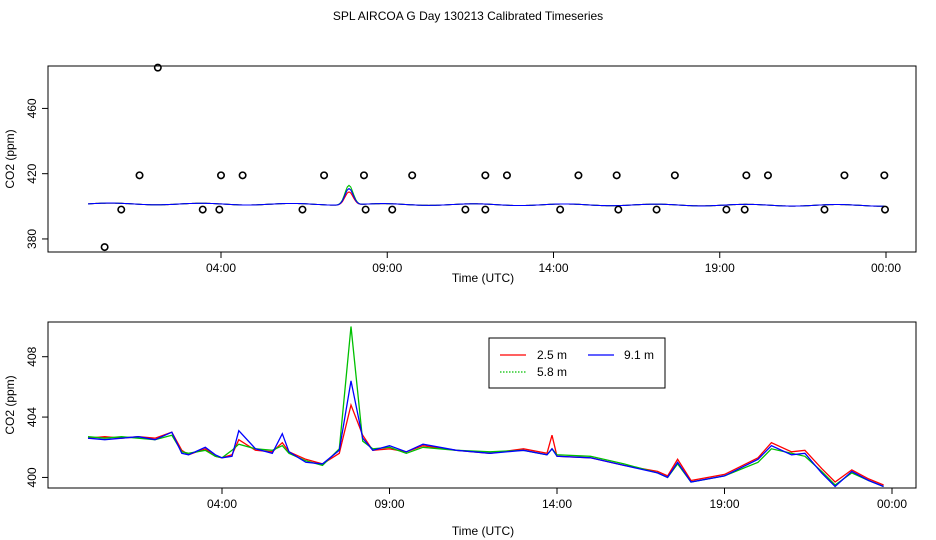  Describe the element at coordinates (32, 356) in the screenshot. I see `bottom-y-tick-label: 408` at that location.